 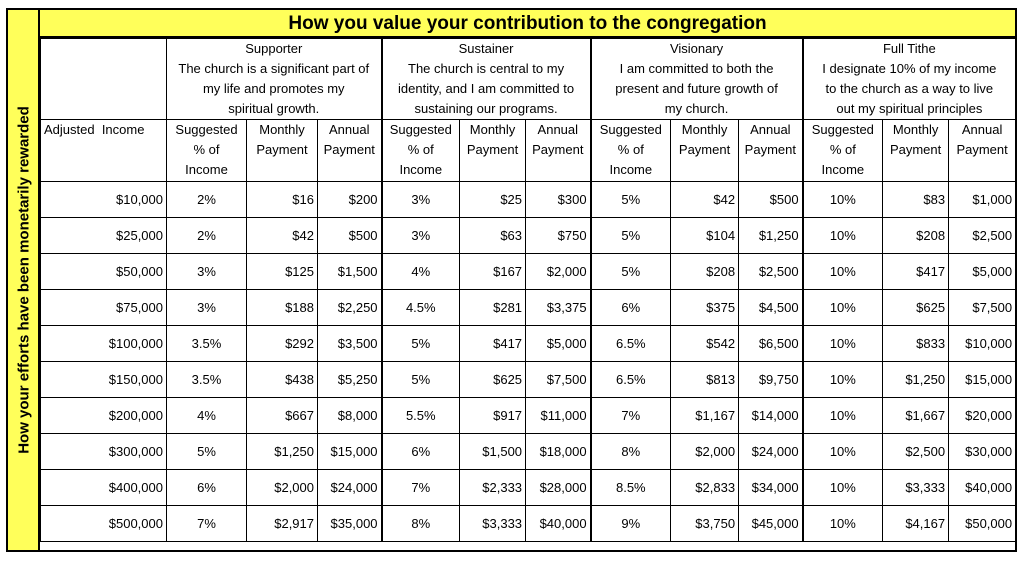 What do you see at coordinates (282, 487) in the screenshot?
I see `monthly-payment-cell: $2,000` at bounding box center [282, 487].